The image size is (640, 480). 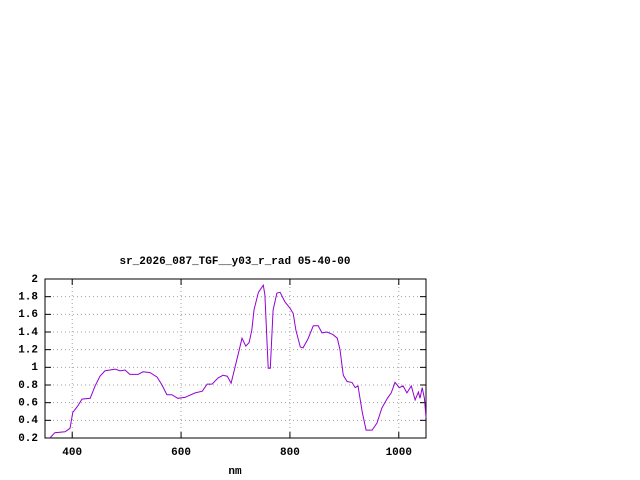 What do you see at coordinates (235, 472) in the screenshot?
I see `x-axis-label: nm` at bounding box center [235, 472].